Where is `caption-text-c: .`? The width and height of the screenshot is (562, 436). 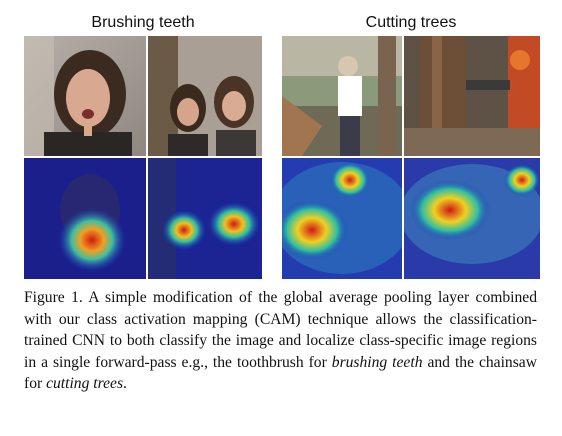
caption-text-c: . is located at coordinates (125, 384).